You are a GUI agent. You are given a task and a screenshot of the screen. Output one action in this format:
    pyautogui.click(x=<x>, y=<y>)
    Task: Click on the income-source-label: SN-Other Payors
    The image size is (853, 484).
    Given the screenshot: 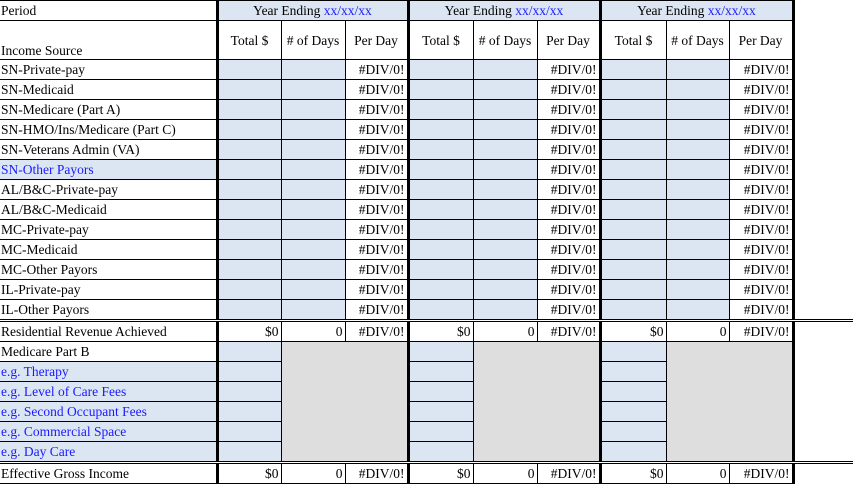 What is the action you would take?
    pyautogui.click(x=109, y=169)
    